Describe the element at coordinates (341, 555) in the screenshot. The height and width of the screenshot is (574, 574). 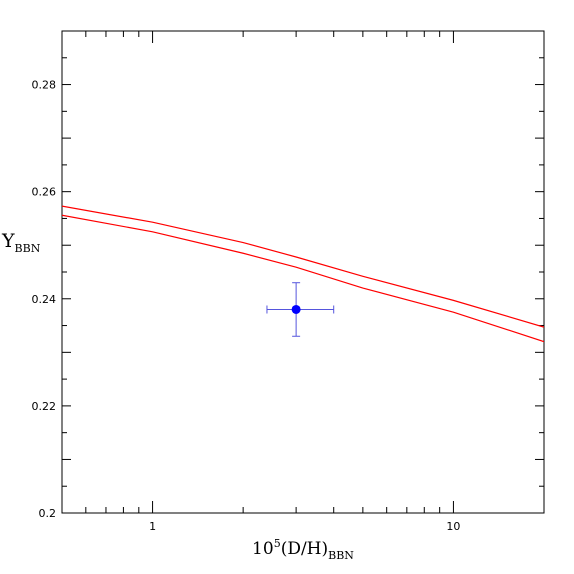
I see `x-axis-label-sub: BBN` at that location.